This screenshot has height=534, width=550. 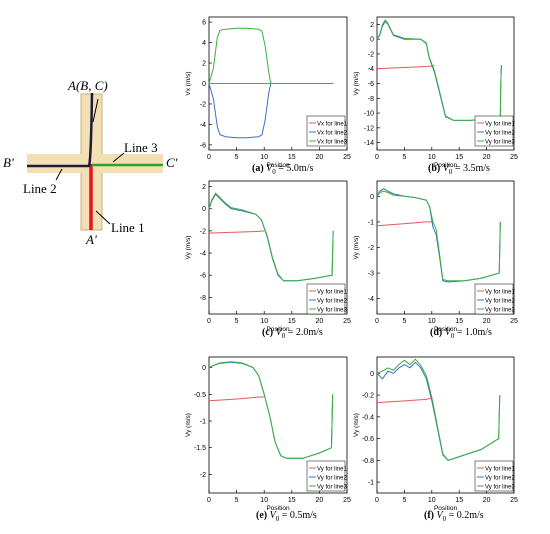 I want to click on caption-e: (e) V0 = 0.5m/s, so click(x=286, y=516).